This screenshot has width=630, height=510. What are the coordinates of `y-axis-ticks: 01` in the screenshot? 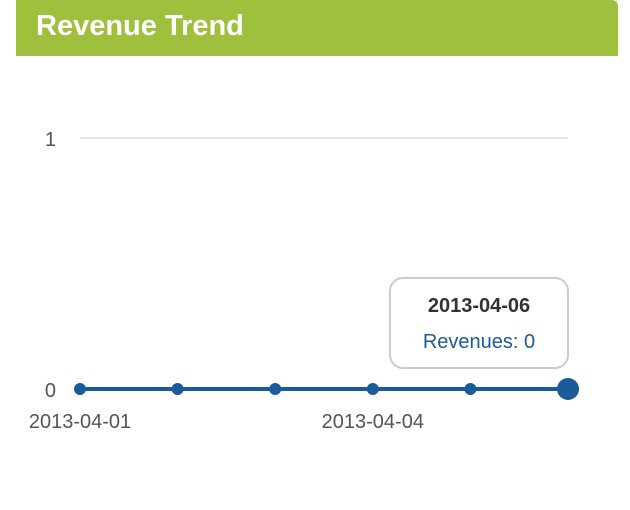 It's located at (50, 265).